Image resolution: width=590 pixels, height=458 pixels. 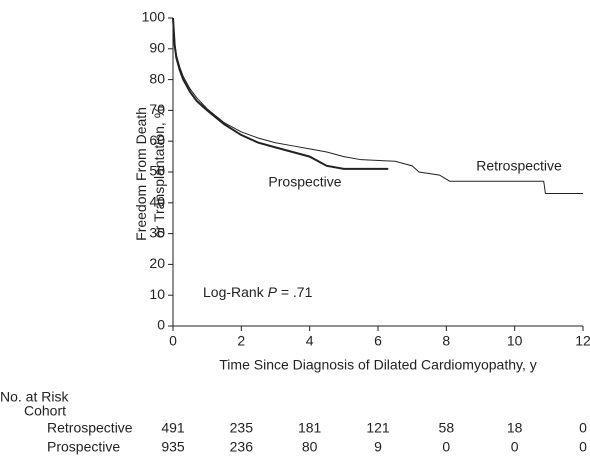 What do you see at coordinates (90, 428) in the screenshot?
I see `risk-row-name: Retrospective` at bounding box center [90, 428].